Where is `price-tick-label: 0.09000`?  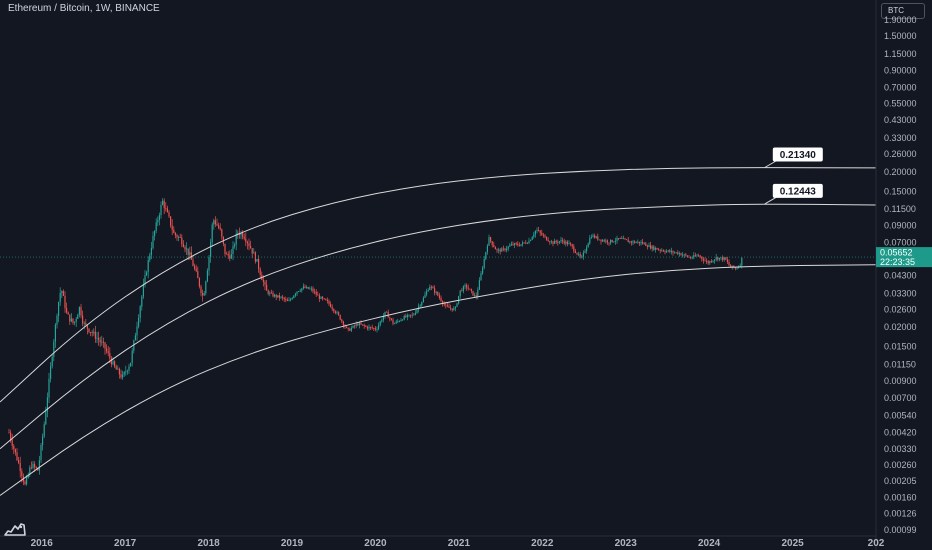
price-tick-label: 0.09000 is located at coordinates (900, 226).